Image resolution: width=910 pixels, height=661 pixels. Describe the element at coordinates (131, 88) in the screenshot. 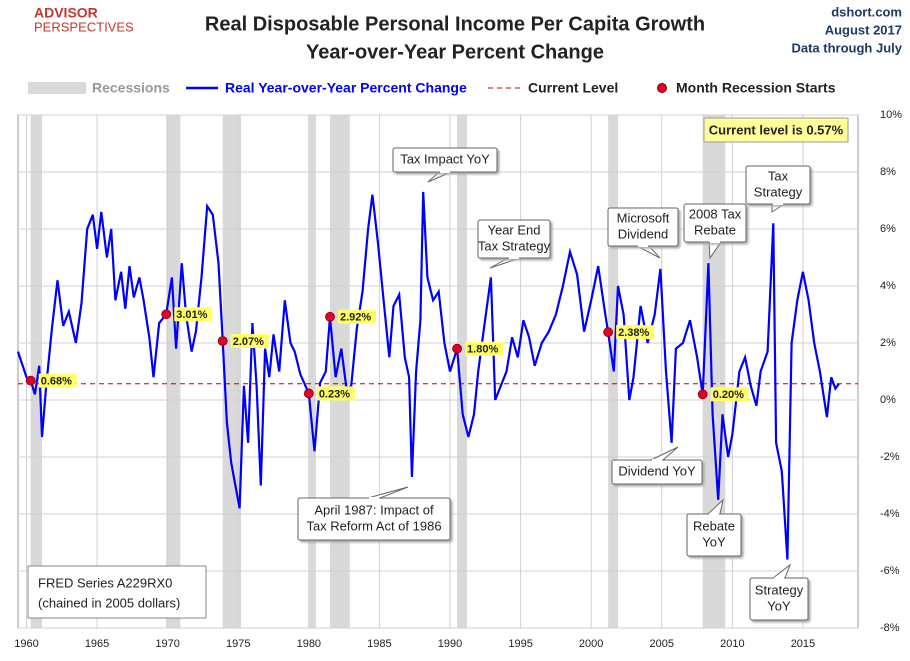

I see `legend-label: Recessions` at that location.